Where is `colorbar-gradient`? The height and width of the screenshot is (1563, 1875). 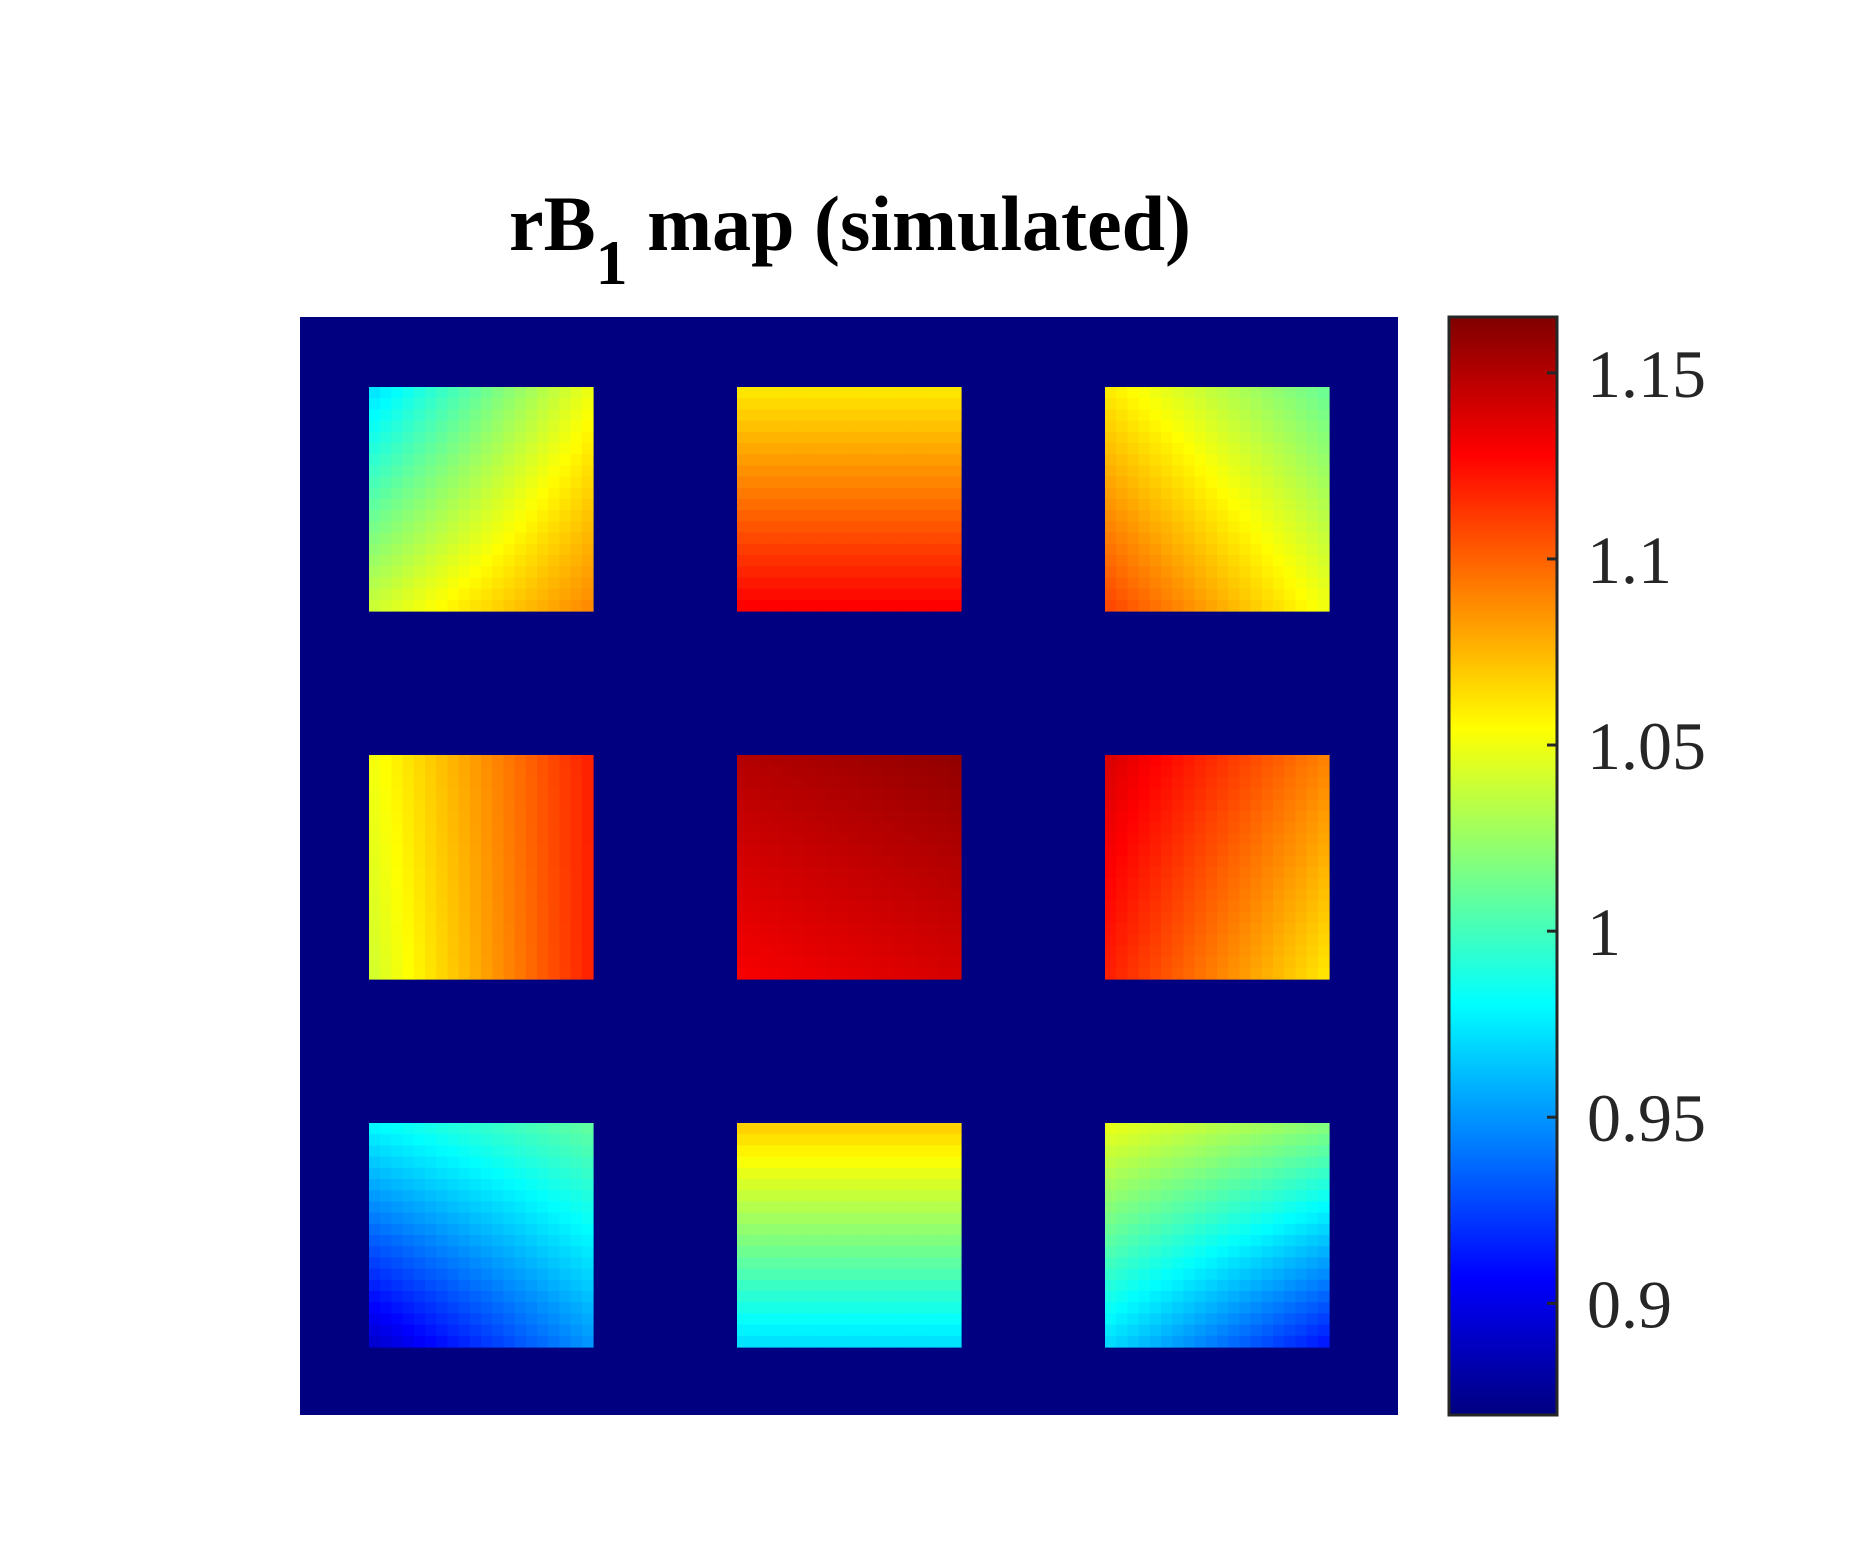
colorbar-gradient is located at coordinates (1503, 866).